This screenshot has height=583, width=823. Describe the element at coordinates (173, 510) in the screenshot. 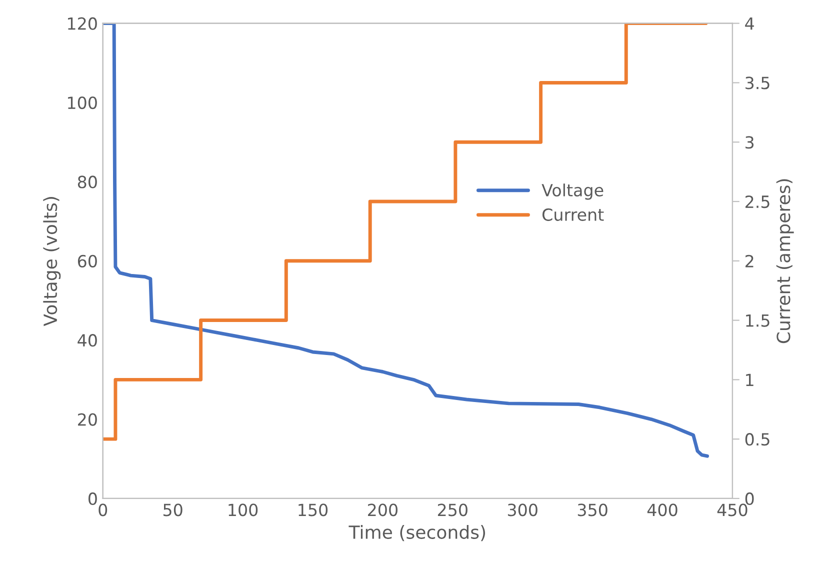

I see `x-tick-label: 50` at that location.